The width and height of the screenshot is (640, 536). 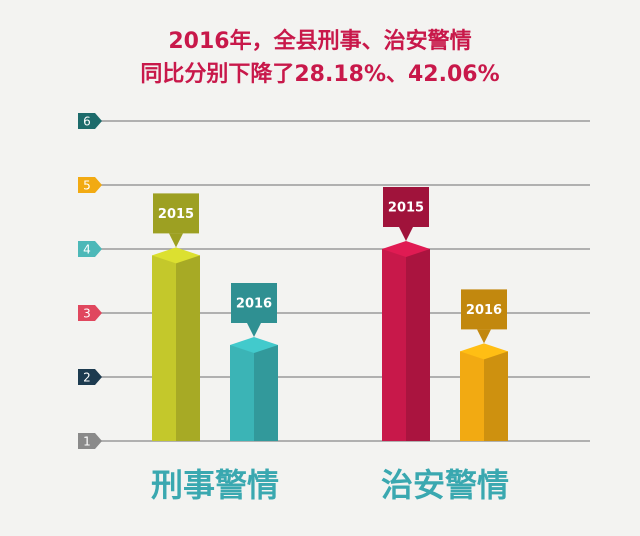 What do you see at coordinates (445, 485) in the screenshot?
I see `x-tick-label: 治安警情` at bounding box center [445, 485].